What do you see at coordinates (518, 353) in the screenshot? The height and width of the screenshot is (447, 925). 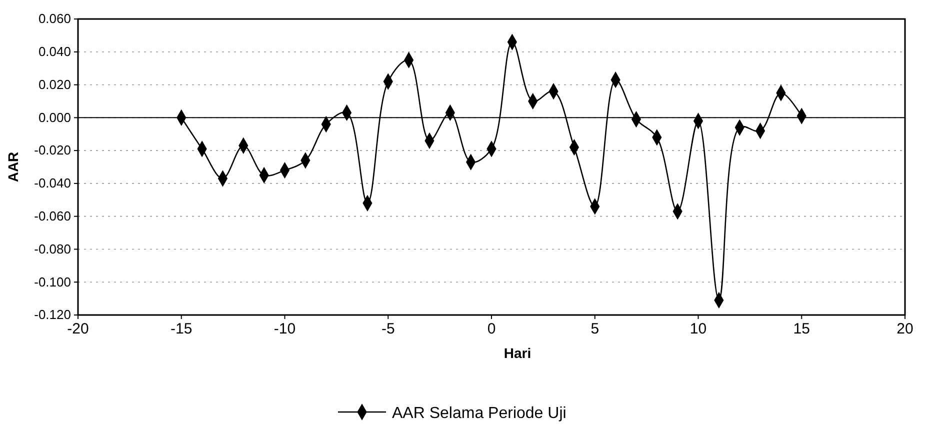 I see `x-axis-title: Hari` at bounding box center [518, 353].